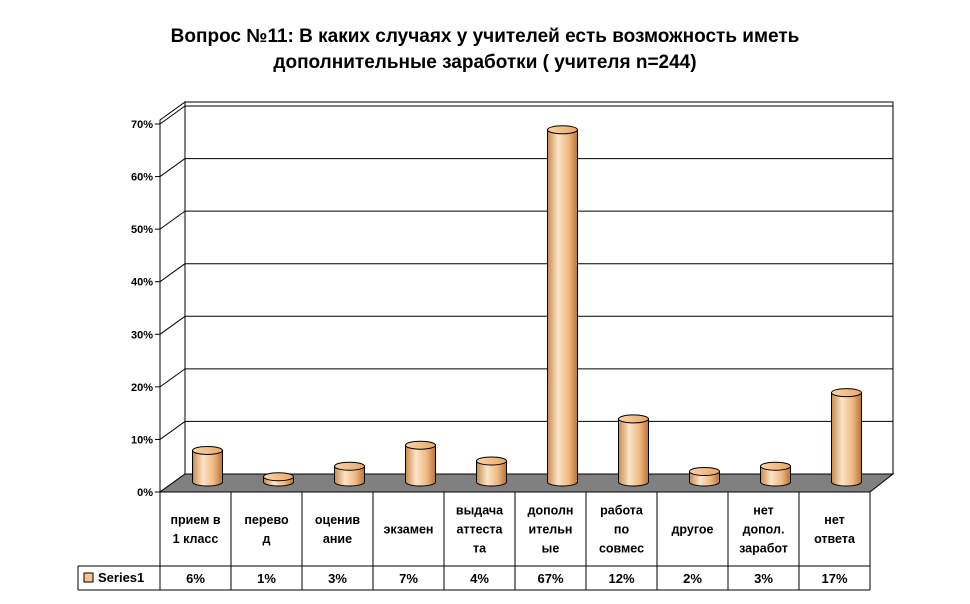 The width and height of the screenshot is (970, 604). What do you see at coordinates (693, 530) in the screenshot?
I see `x-category-label: другое` at bounding box center [693, 530].